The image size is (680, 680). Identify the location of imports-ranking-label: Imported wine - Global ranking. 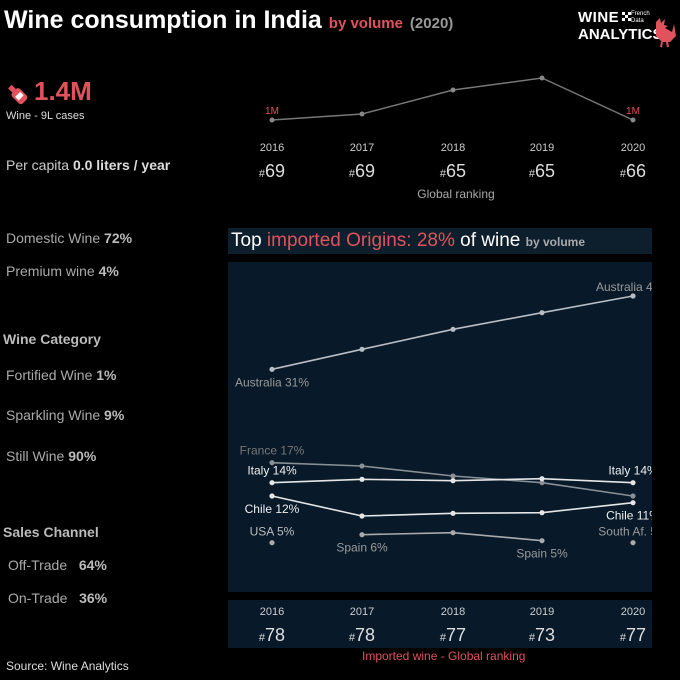
(444, 656).